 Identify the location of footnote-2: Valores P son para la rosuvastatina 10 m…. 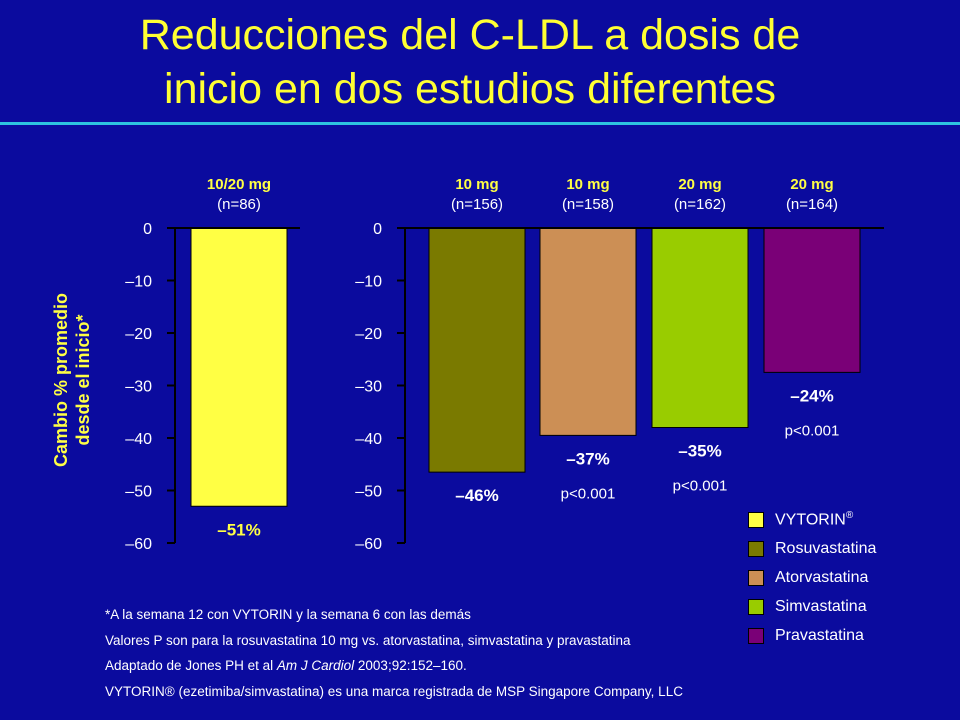
(368, 640).